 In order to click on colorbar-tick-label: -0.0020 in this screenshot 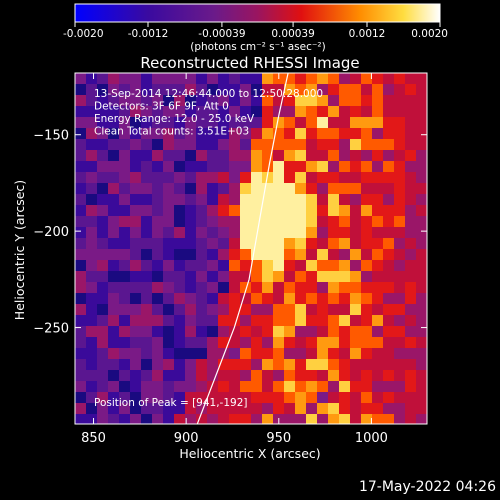, I will do `click(83, 34)`.